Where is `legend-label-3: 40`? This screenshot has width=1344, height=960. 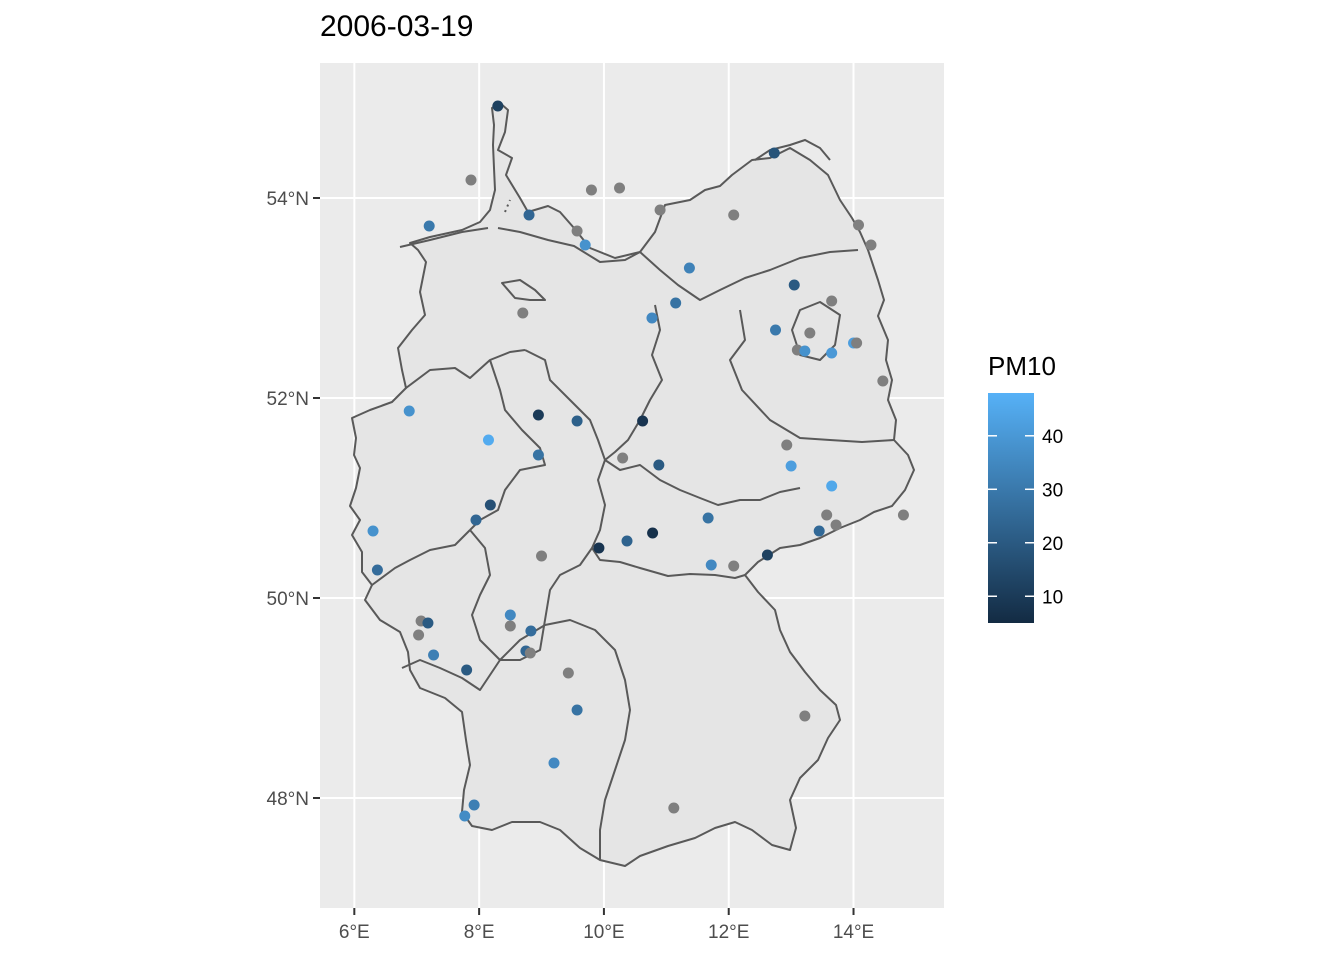
legend-label-3: 40 is located at coordinates (1052, 437).